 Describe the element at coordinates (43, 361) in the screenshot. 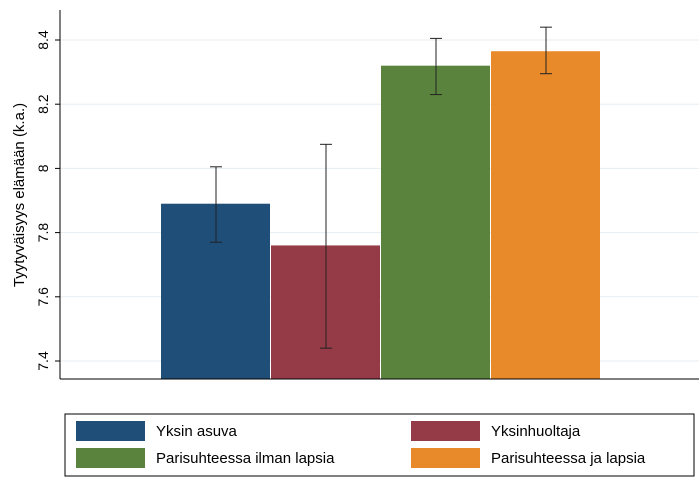

I see `y-tick-label: 7.4` at that location.